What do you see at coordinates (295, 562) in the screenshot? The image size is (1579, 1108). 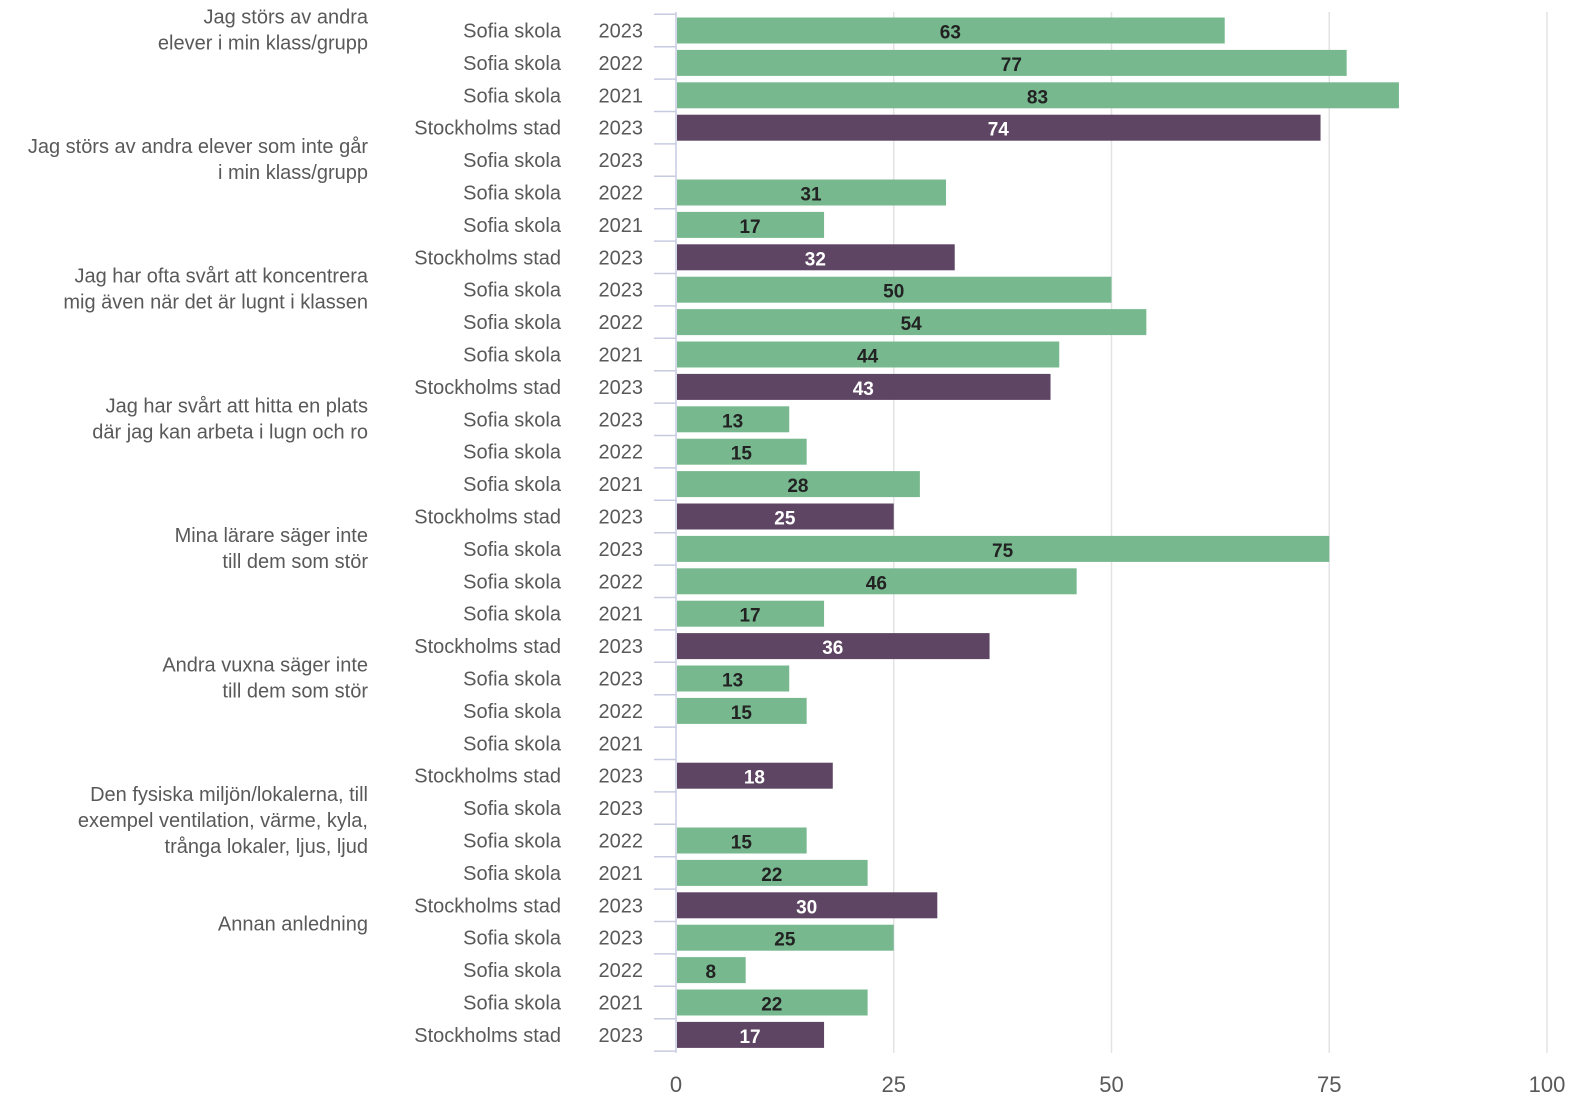 I see `category-label: till dem som stör` at bounding box center [295, 562].